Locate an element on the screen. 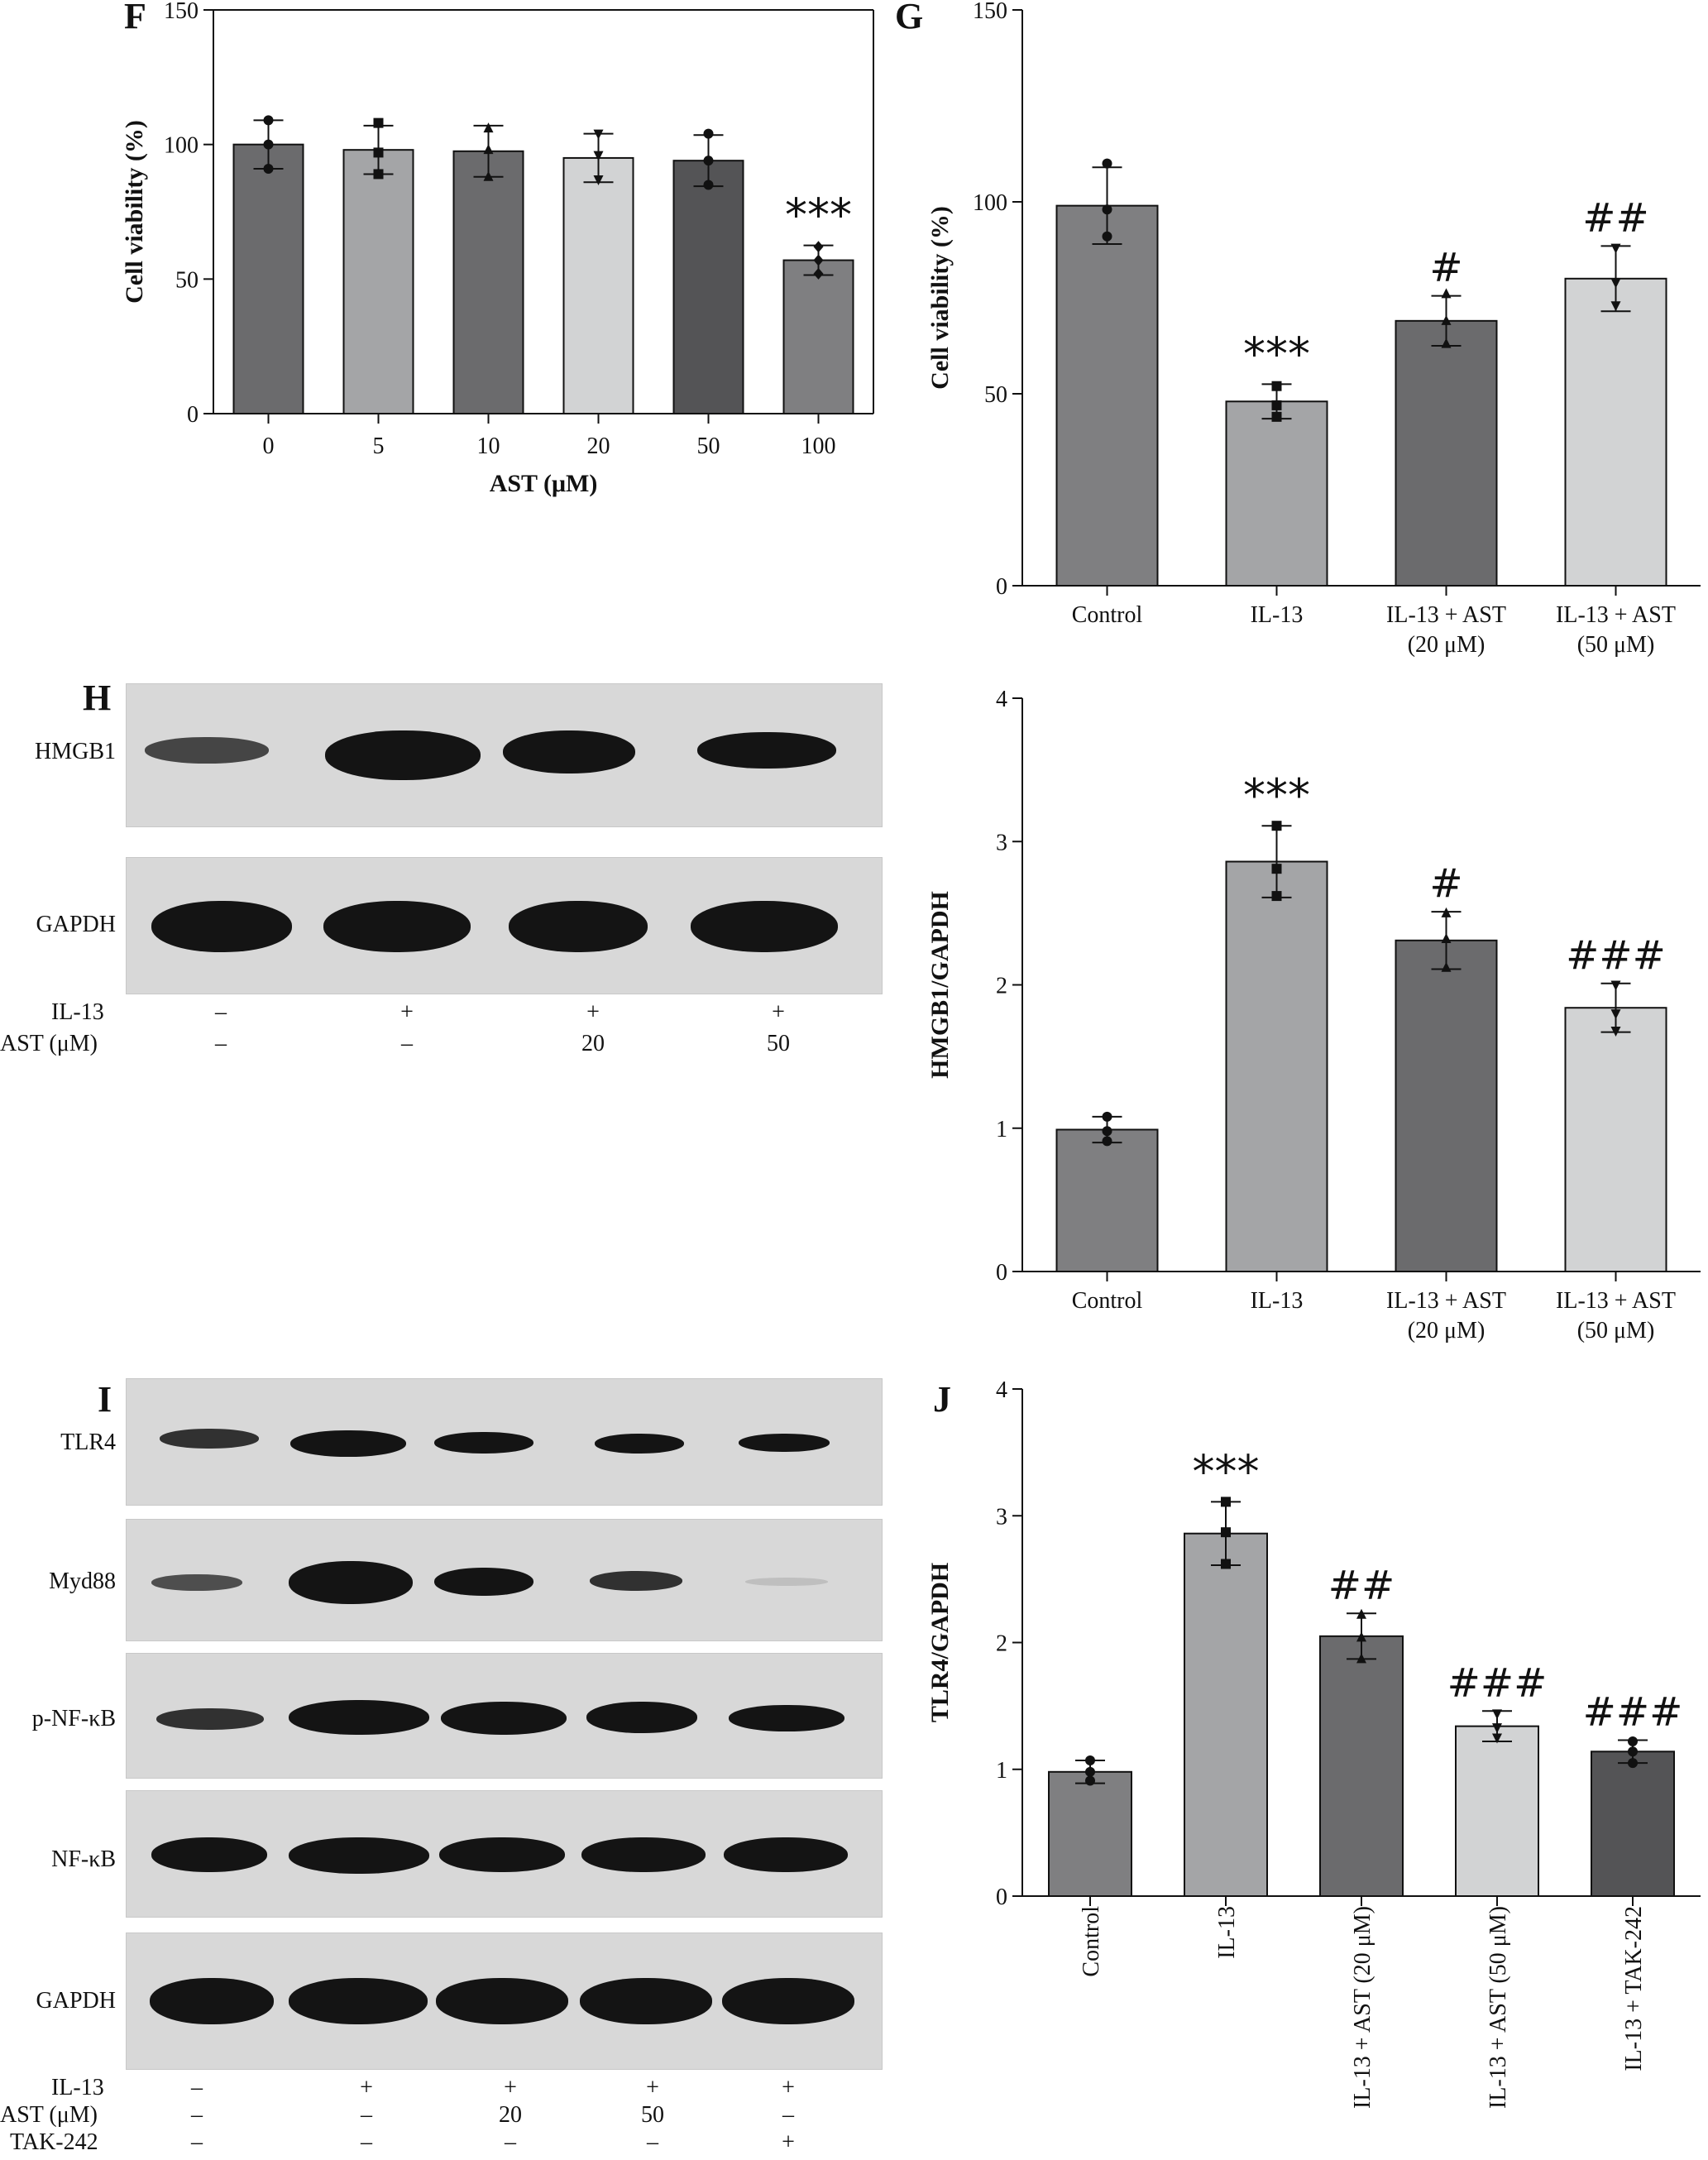 Image resolution: width=1708 pixels, height=2160 pixels. blot-label-nfkb: NF-κB is located at coordinates (83, 1859).